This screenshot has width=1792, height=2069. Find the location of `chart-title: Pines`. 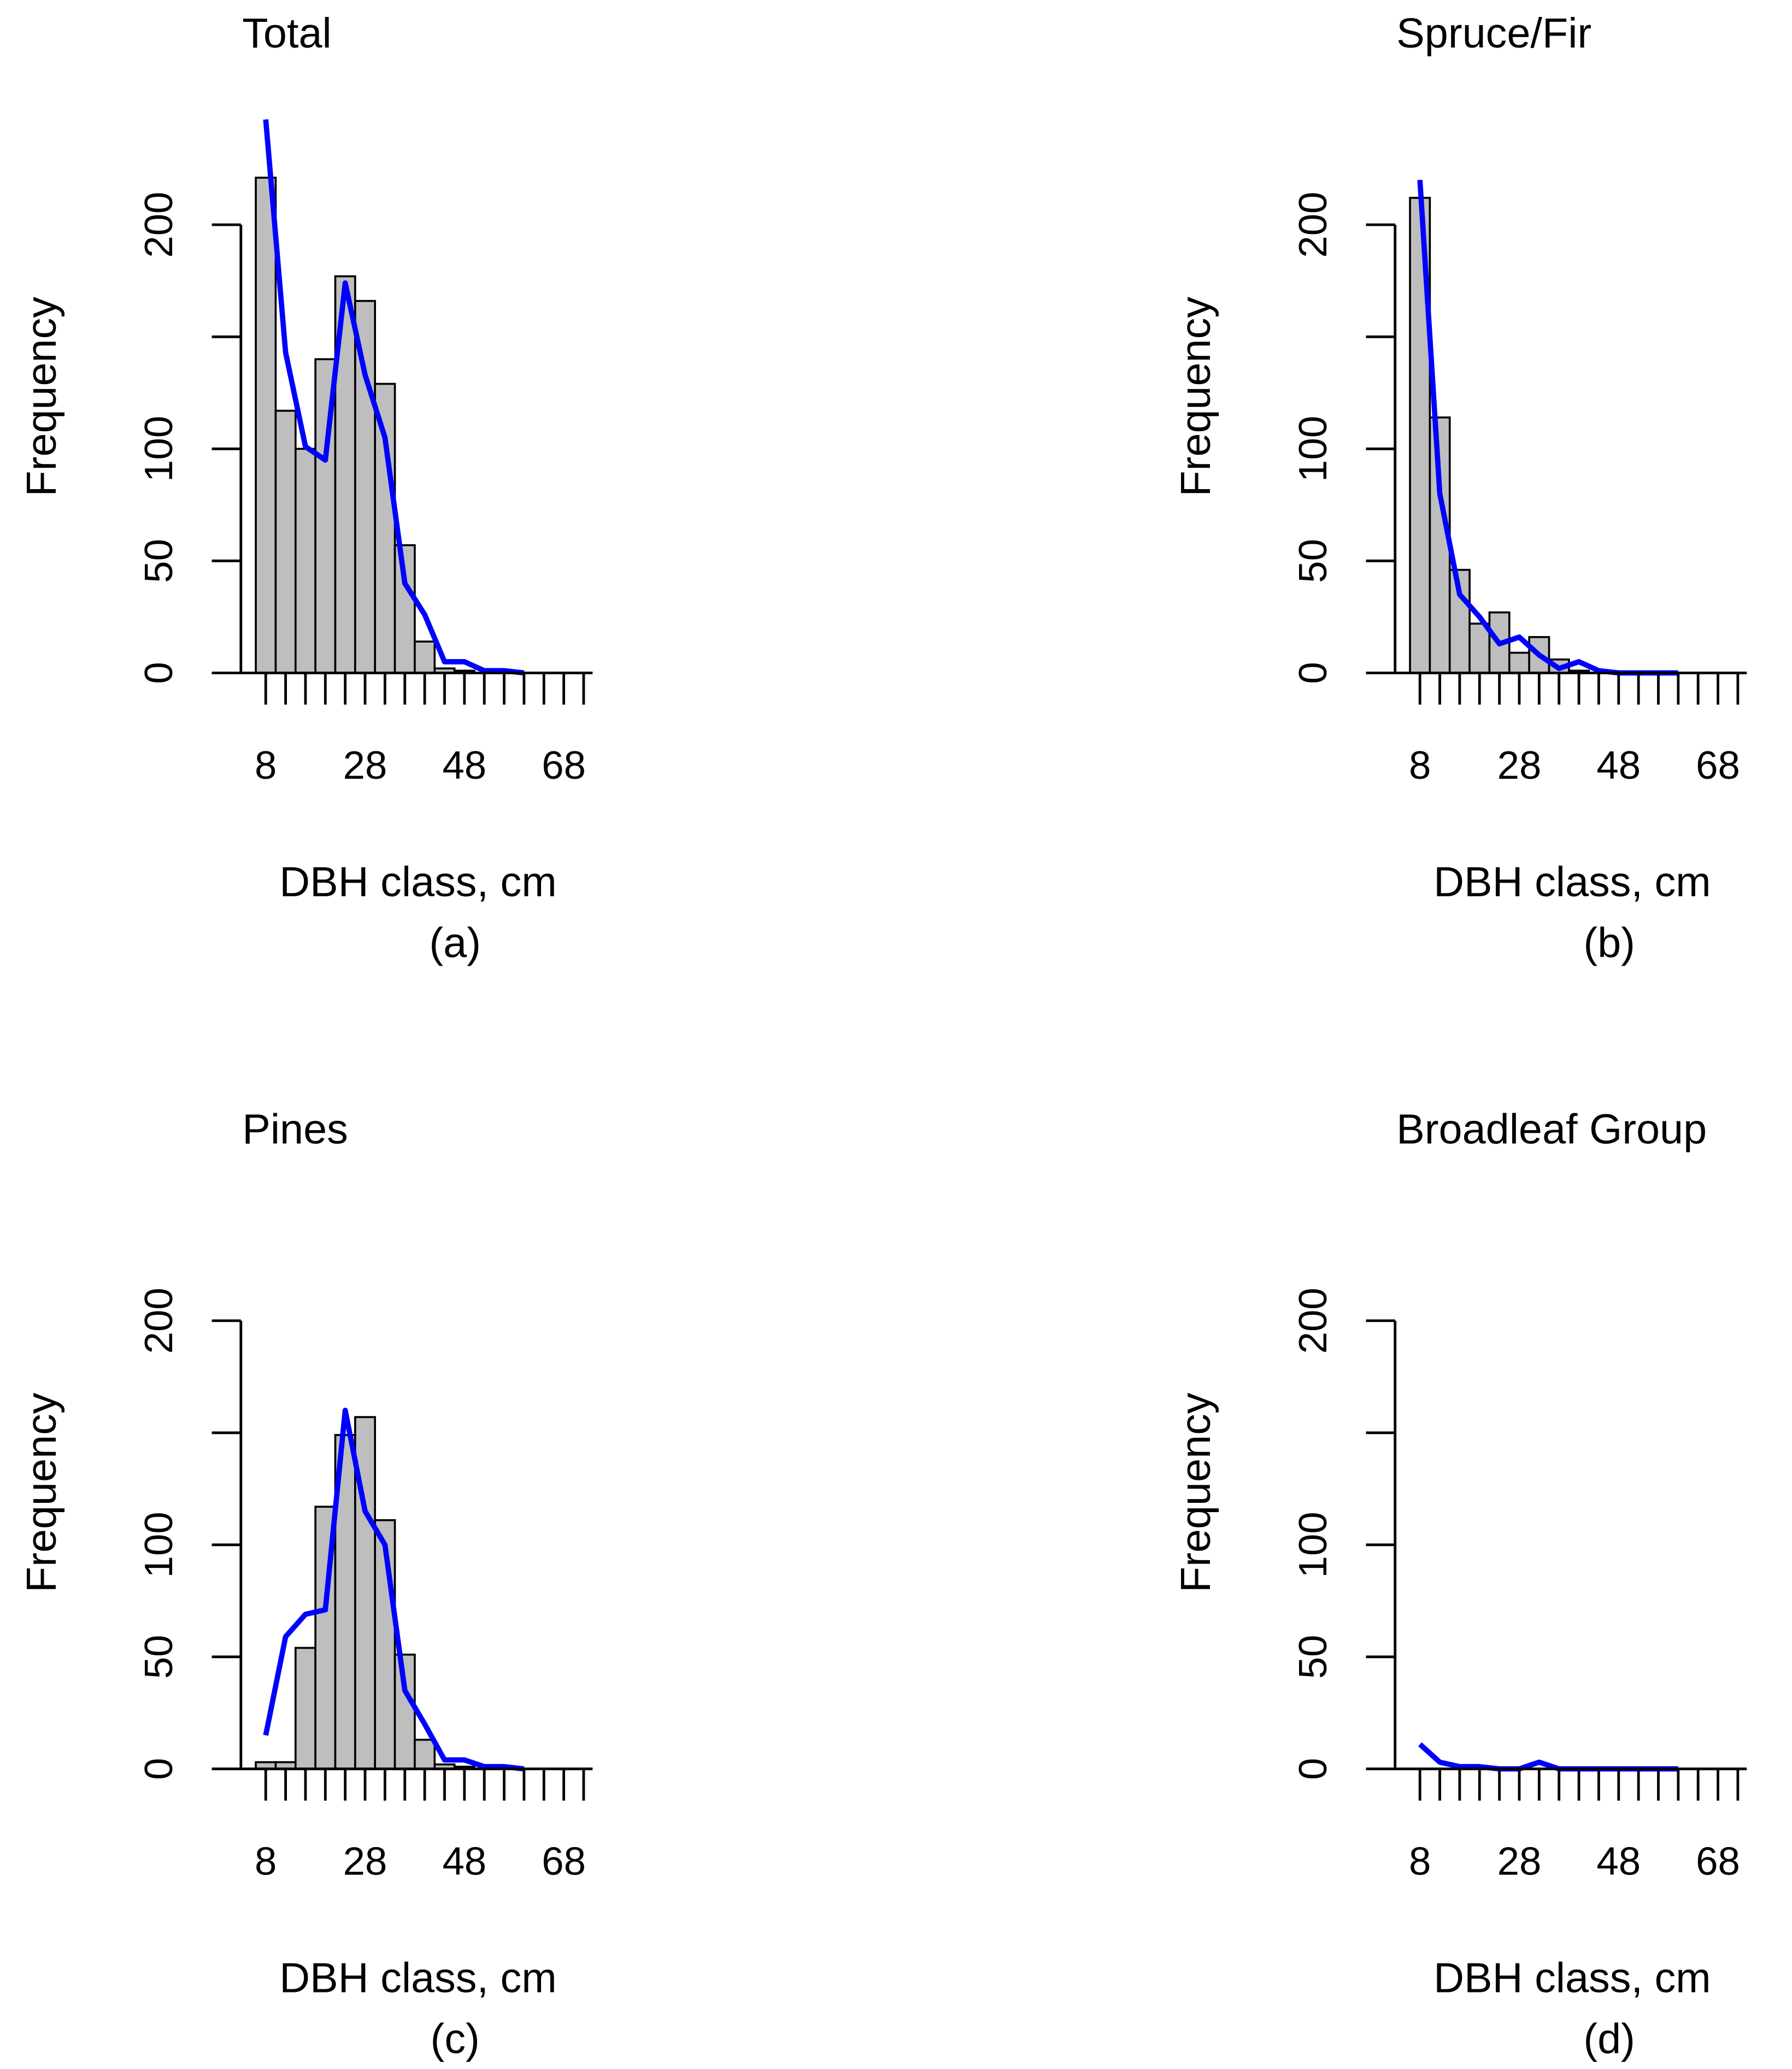

chart-title: Pines is located at coordinates (295, 1129).